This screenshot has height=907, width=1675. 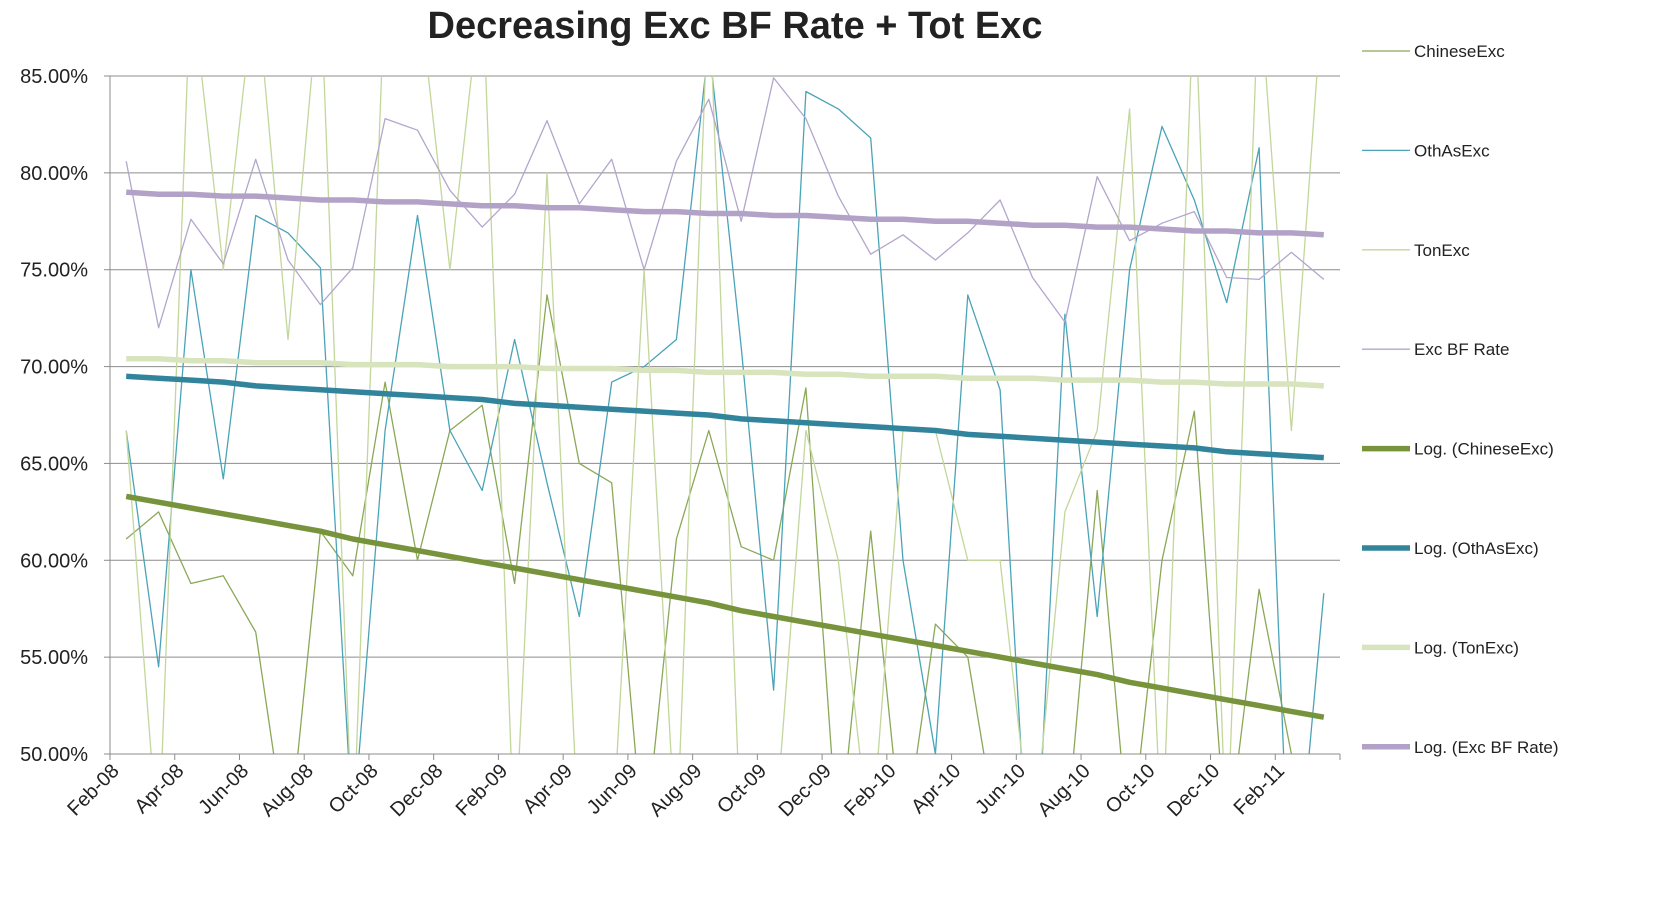 I want to click on y-tick-label: 65.00%, so click(x=54, y=464).